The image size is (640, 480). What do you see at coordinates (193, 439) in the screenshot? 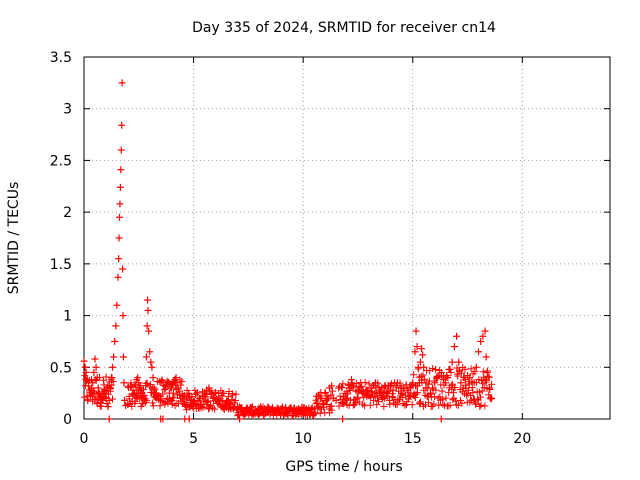
I see `x-tick-label: 5` at bounding box center [193, 439].